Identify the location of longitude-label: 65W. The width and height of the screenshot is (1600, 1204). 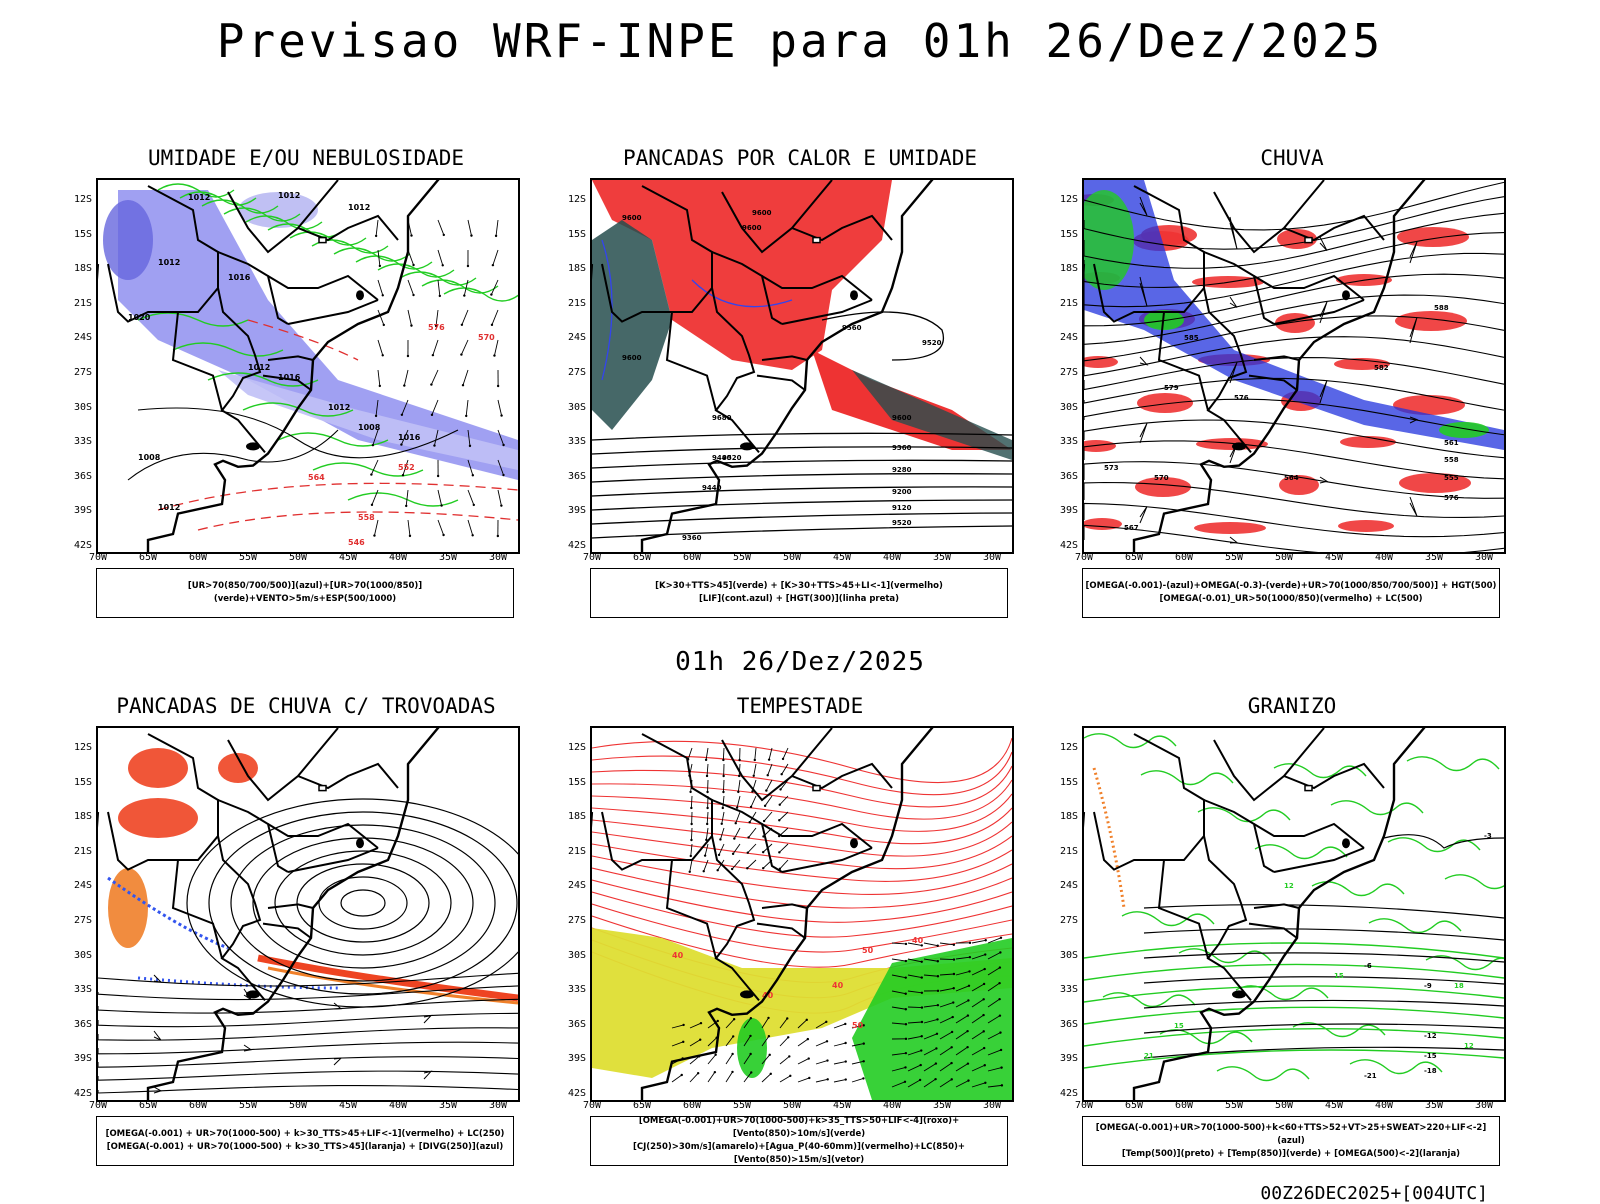
(642, 557).